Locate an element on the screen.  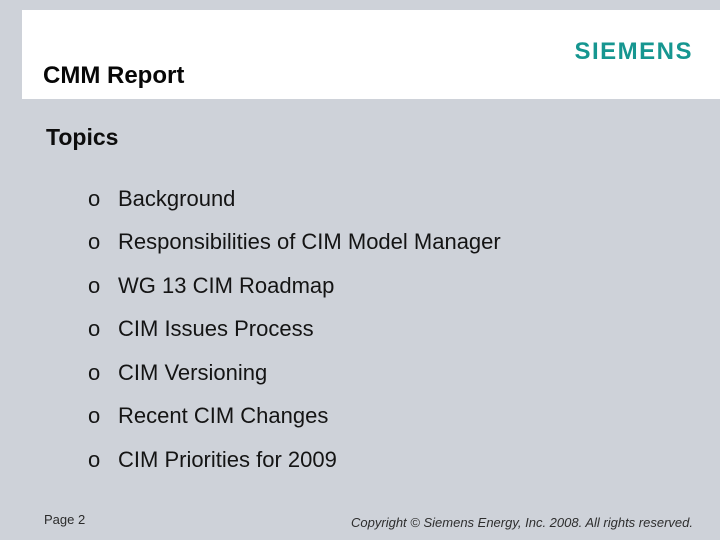
topics-heading: Topics is located at coordinates (82, 137).